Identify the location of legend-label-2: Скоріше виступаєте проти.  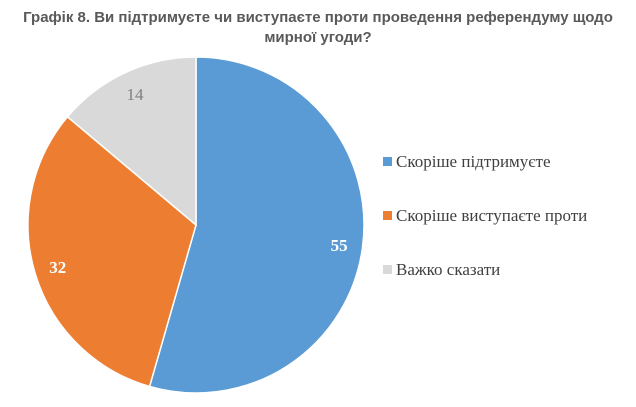
(491, 215).